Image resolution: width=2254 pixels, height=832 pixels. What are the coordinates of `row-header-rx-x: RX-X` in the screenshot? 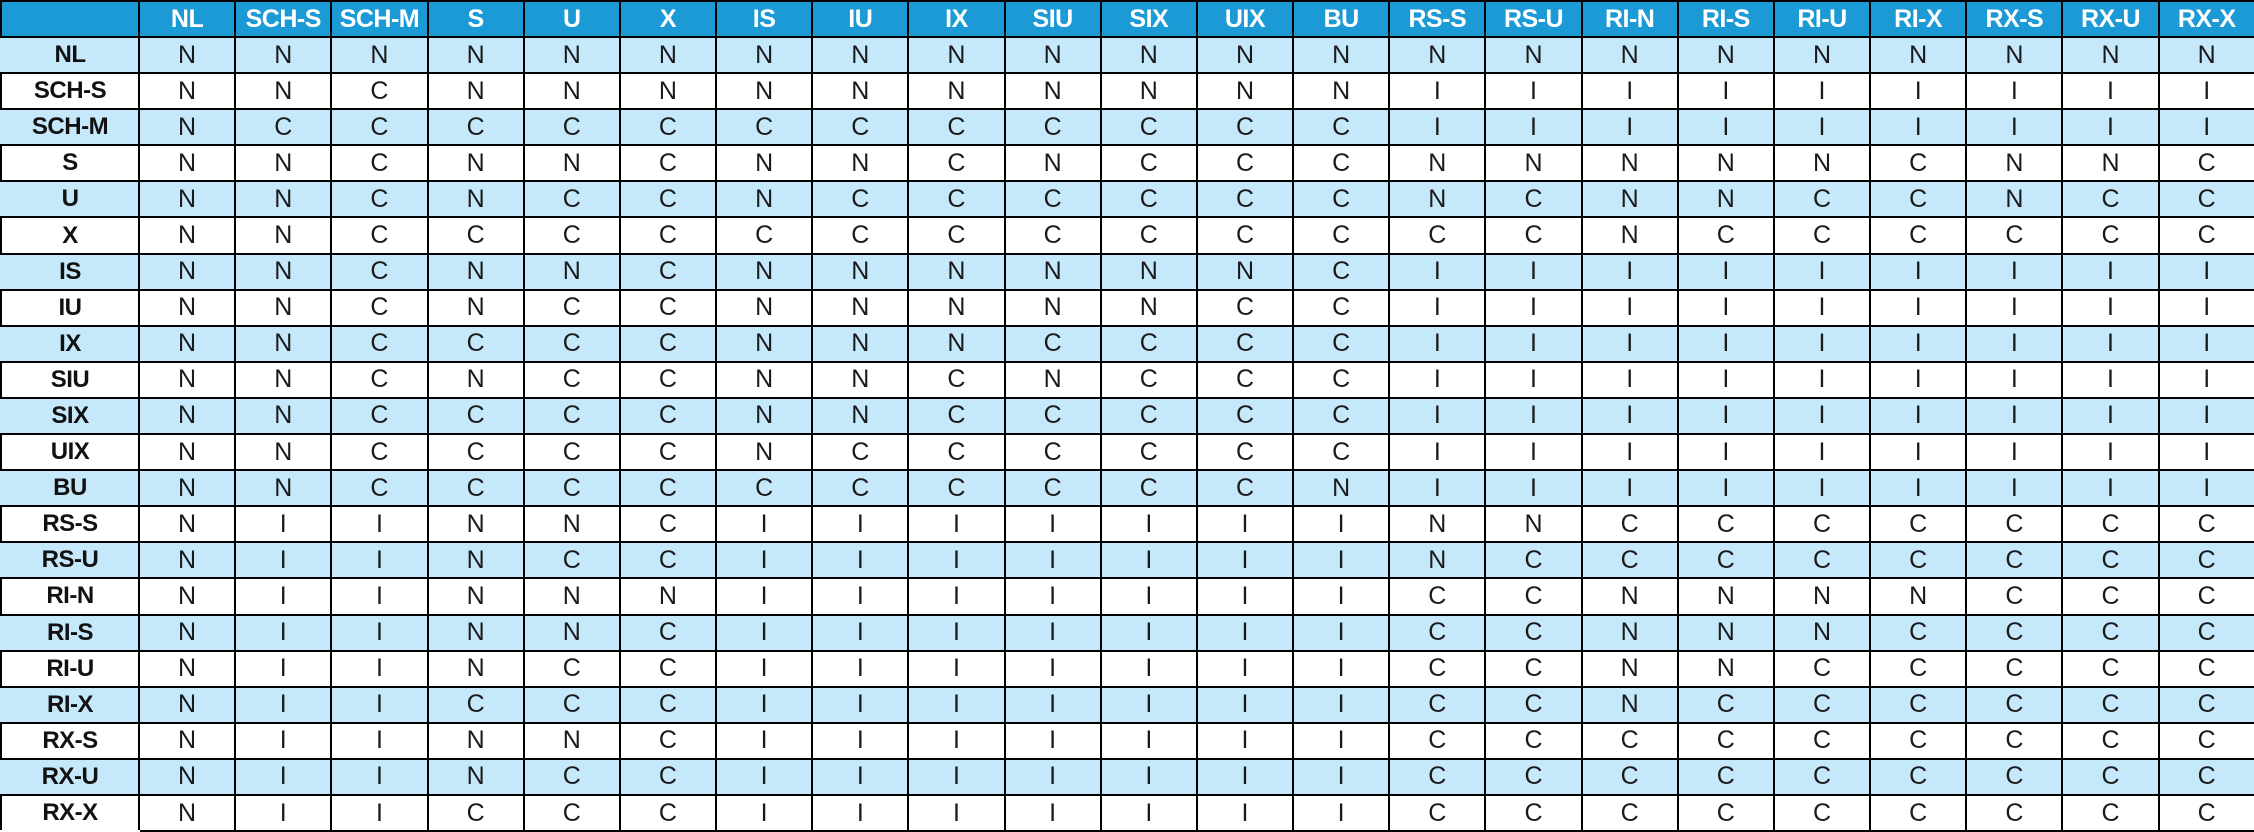 It's located at (70, 812).